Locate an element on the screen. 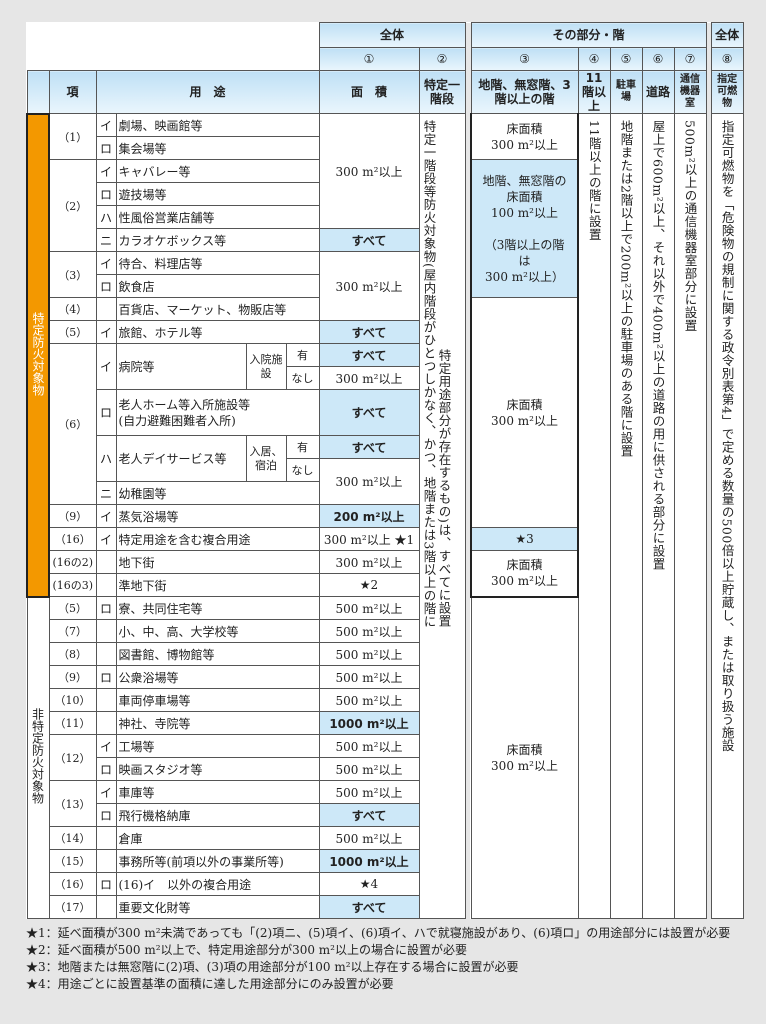 This screenshot has width=766, height=1024. use-cell: 蒸気浴場等 is located at coordinates (217, 516).